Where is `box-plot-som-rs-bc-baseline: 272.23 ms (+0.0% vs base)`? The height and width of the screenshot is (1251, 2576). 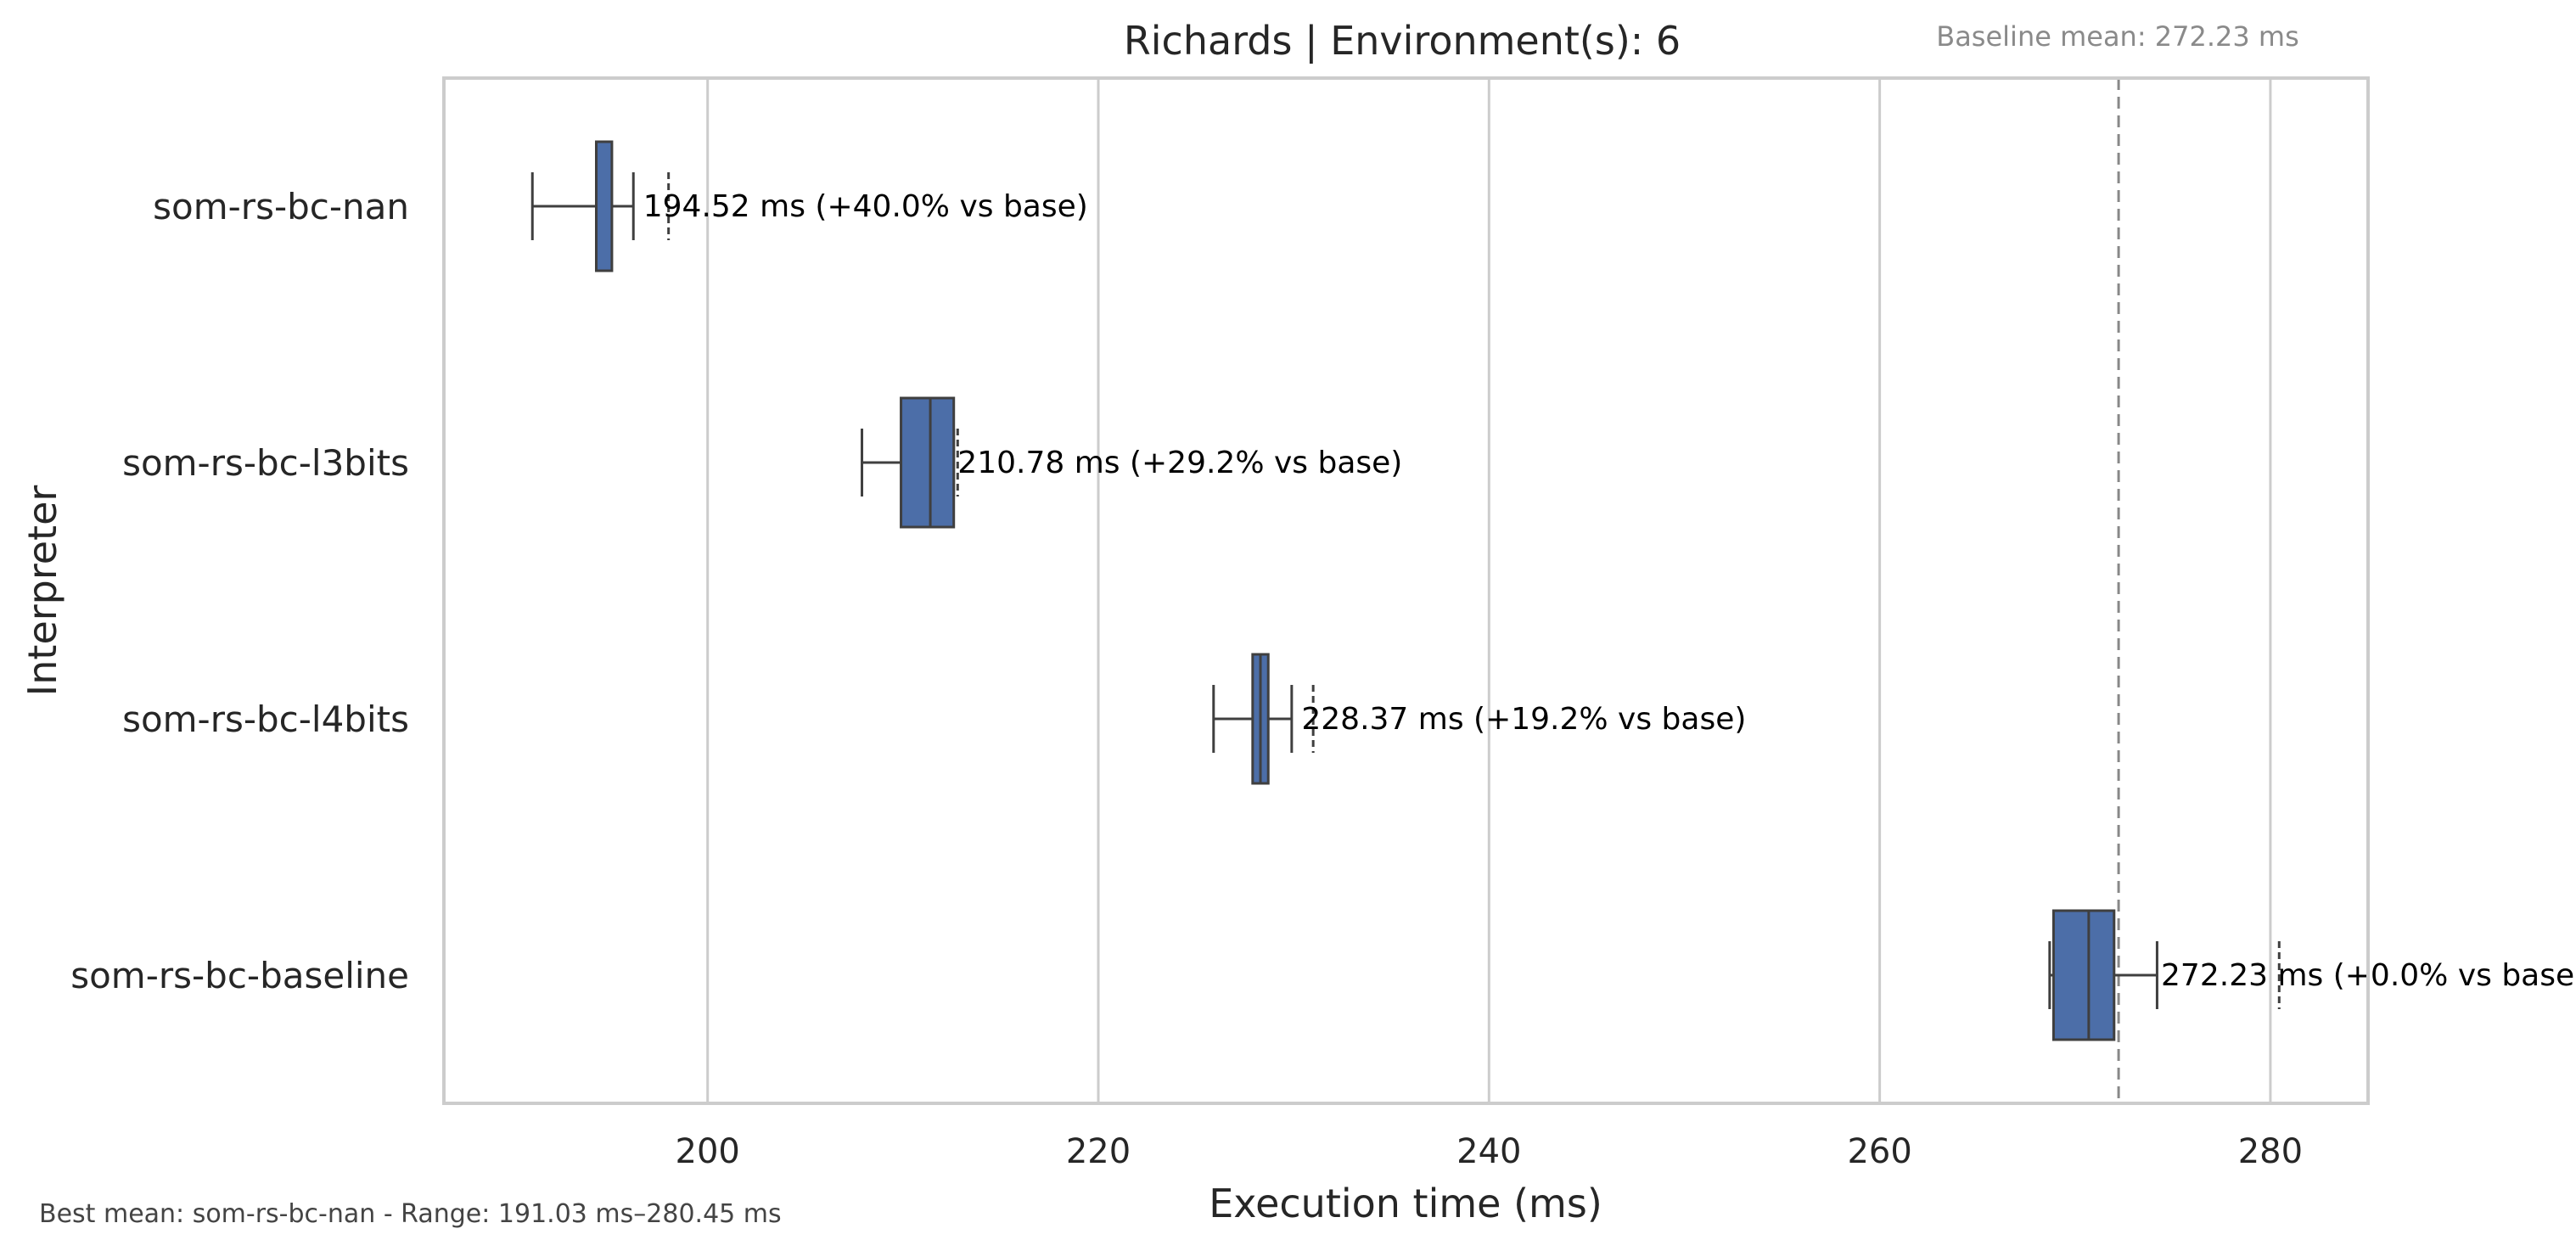 box-plot-som-rs-bc-baseline: 272.23 ms (+0.0% vs base) is located at coordinates (2312, 975).